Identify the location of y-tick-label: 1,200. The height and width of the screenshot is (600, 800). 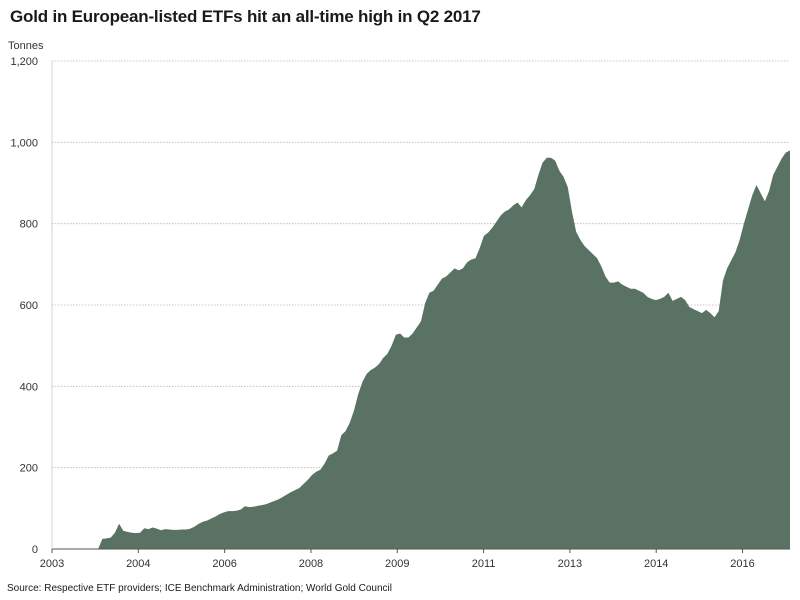
(24, 62).